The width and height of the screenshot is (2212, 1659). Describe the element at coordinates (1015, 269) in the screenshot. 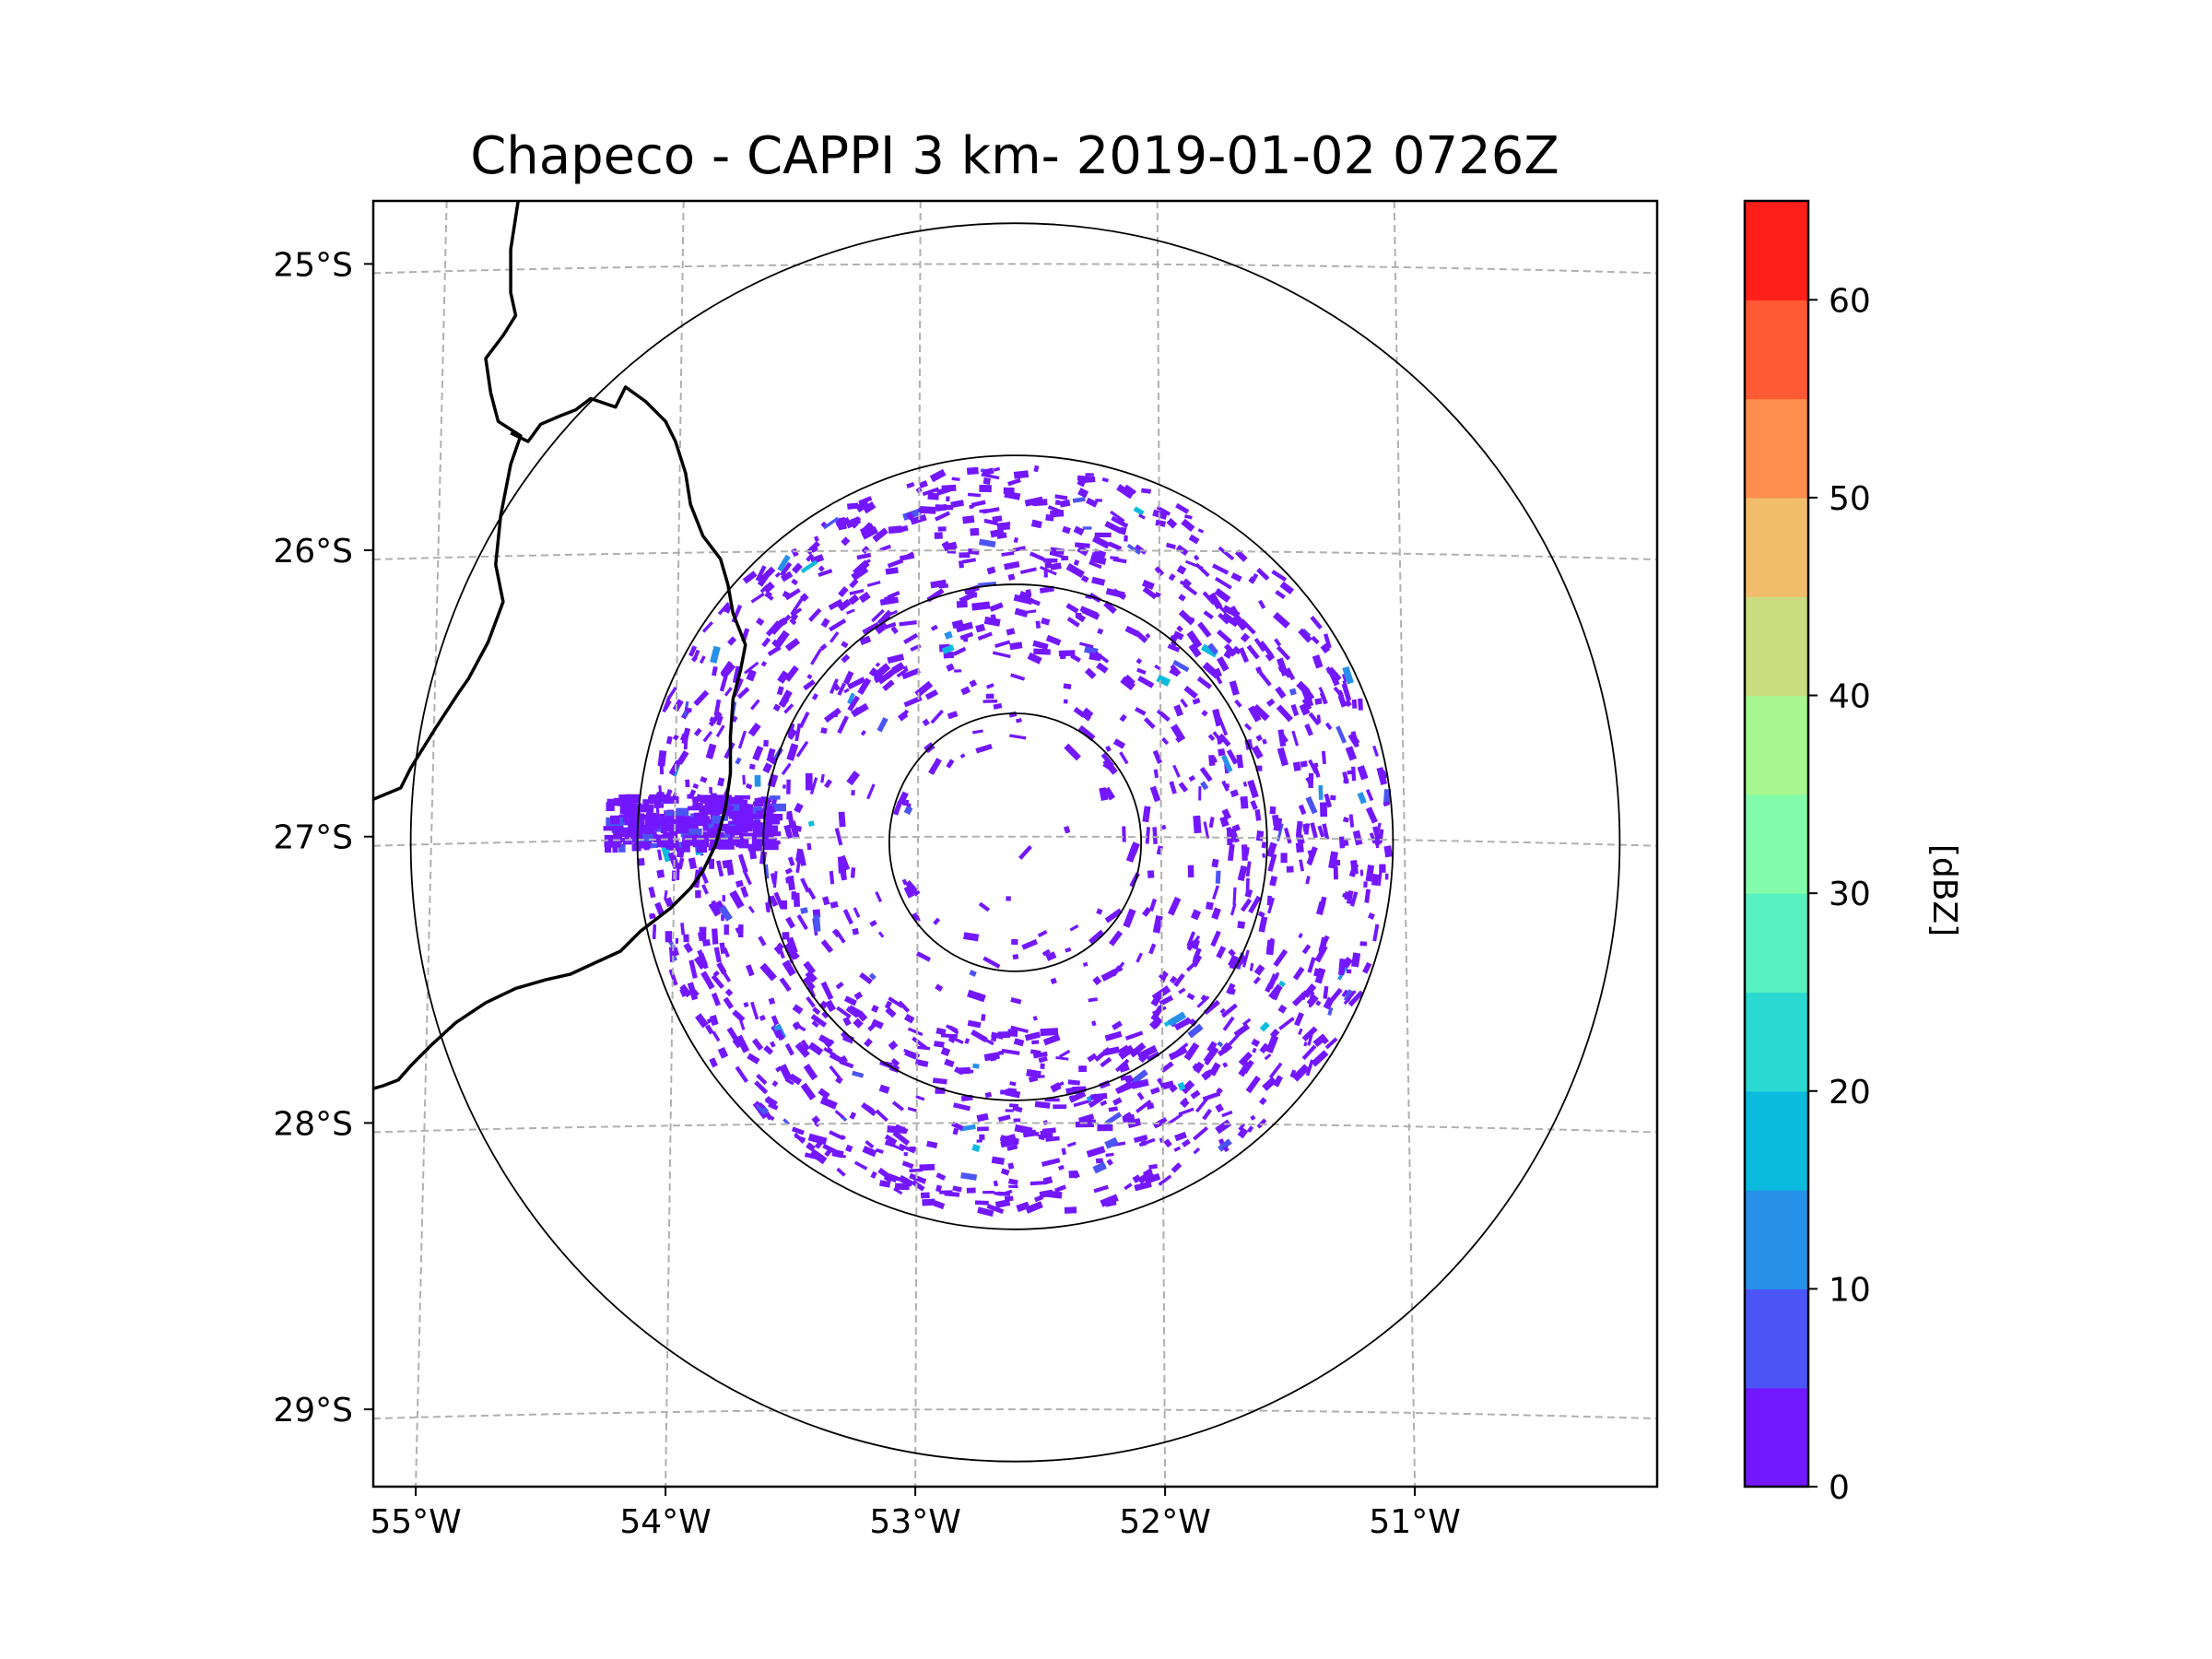

I see `parallel-line` at that location.